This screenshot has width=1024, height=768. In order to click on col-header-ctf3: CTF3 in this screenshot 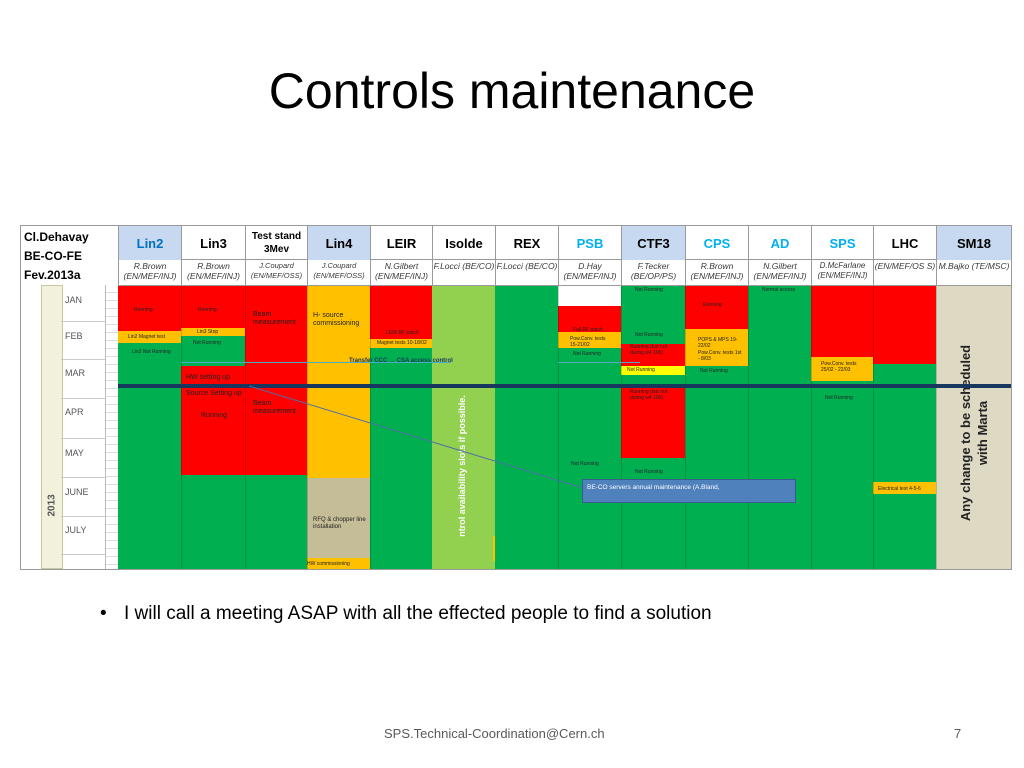, I will do `click(653, 243)`.